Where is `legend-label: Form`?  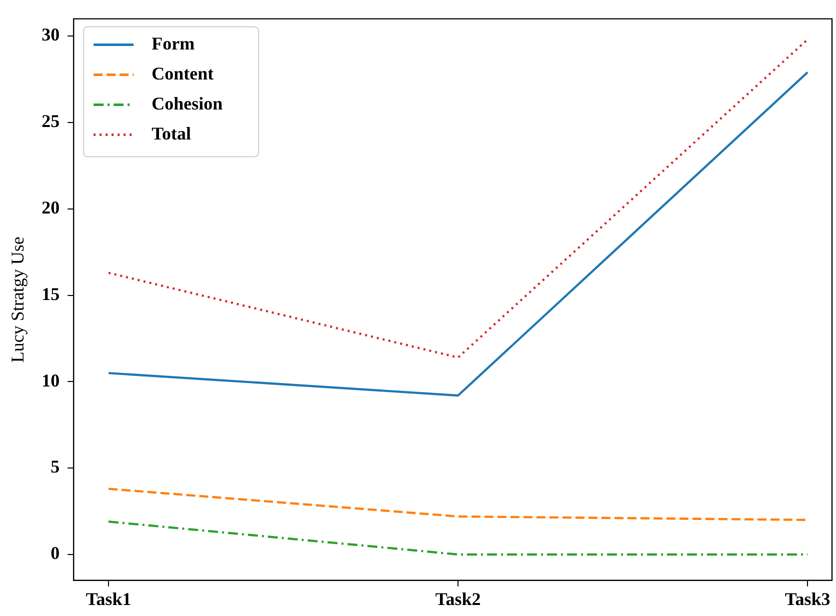
legend-label: Form is located at coordinates (173, 43).